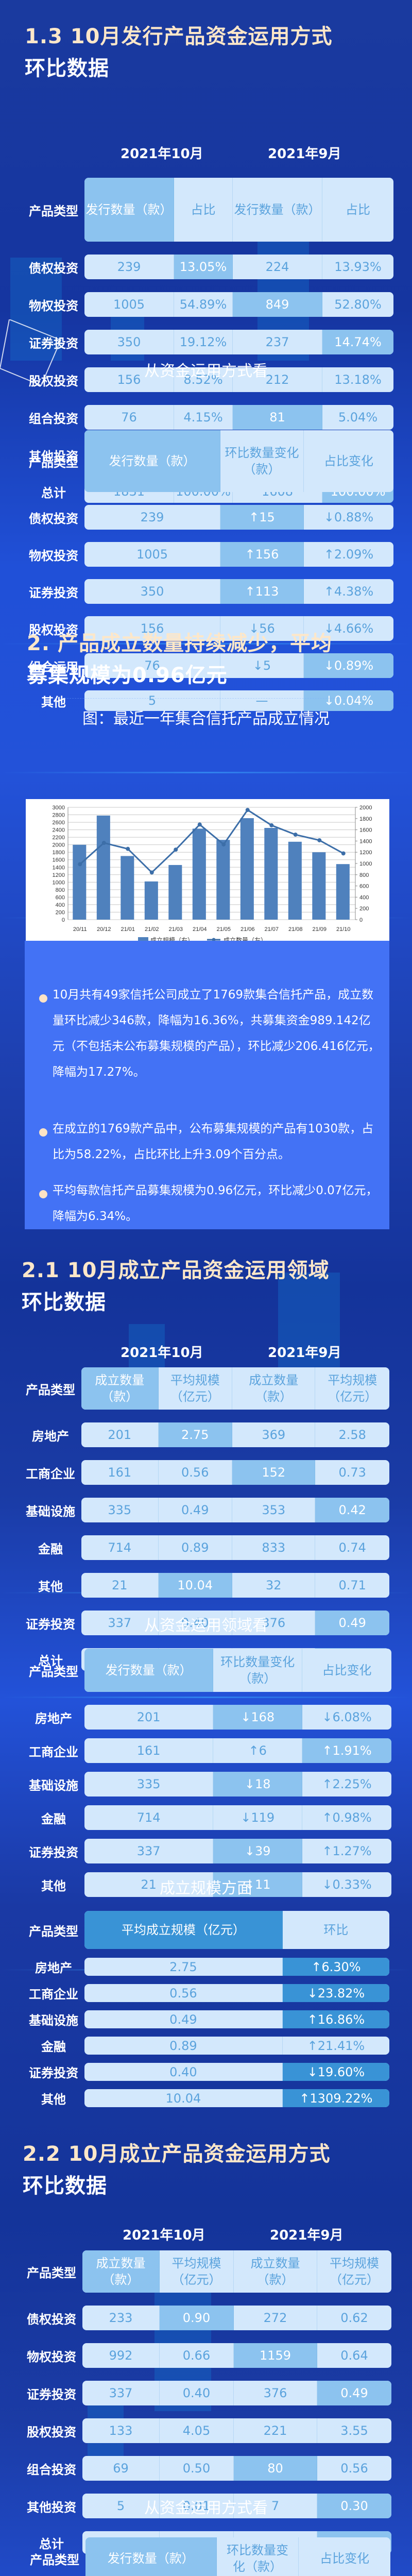 The image size is (412, 2576). What do you see at coordinates (204, 1434) in the screenshot?
I see `table-row: 房地产 201 2.75 369 2.58` at bounding box center [204, 1434].